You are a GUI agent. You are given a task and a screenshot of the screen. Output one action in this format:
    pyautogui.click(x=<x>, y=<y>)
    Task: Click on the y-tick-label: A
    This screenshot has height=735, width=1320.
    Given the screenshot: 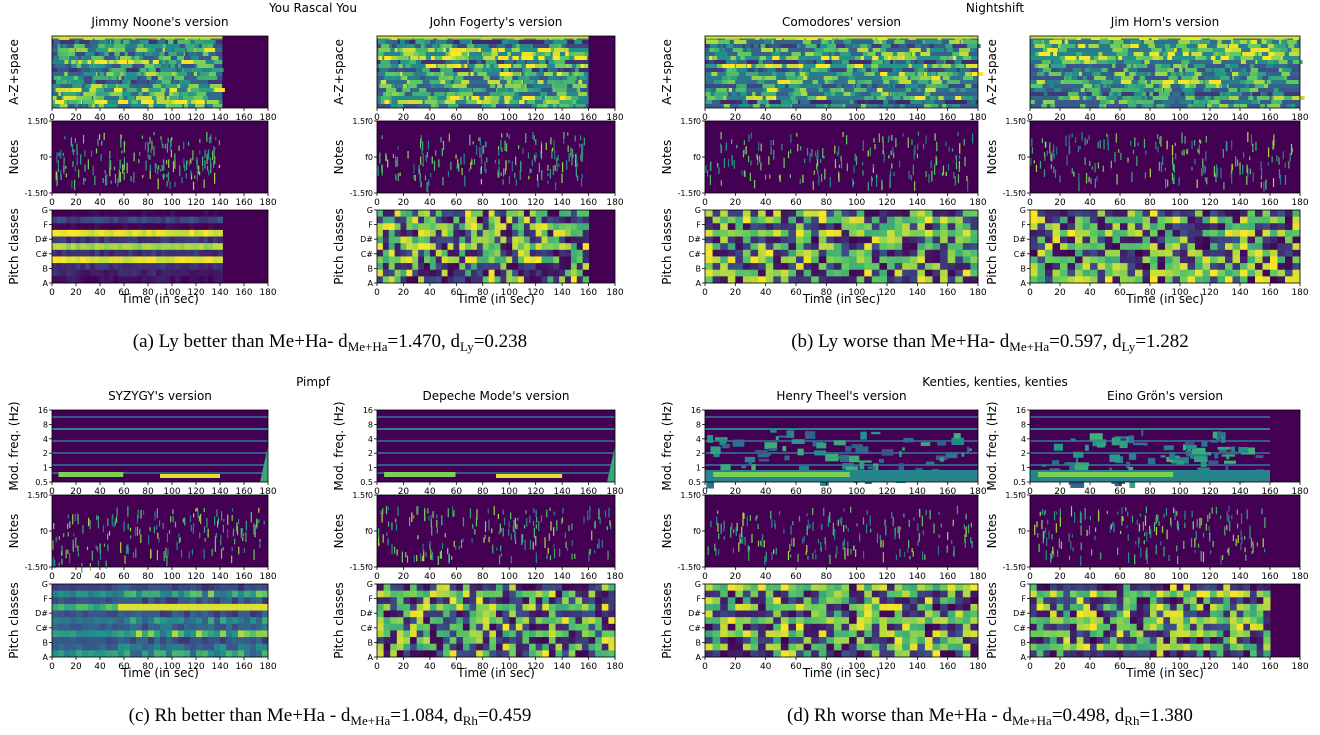 What is the action you would take?
    pyautogui.click(x=46, y=283)
    